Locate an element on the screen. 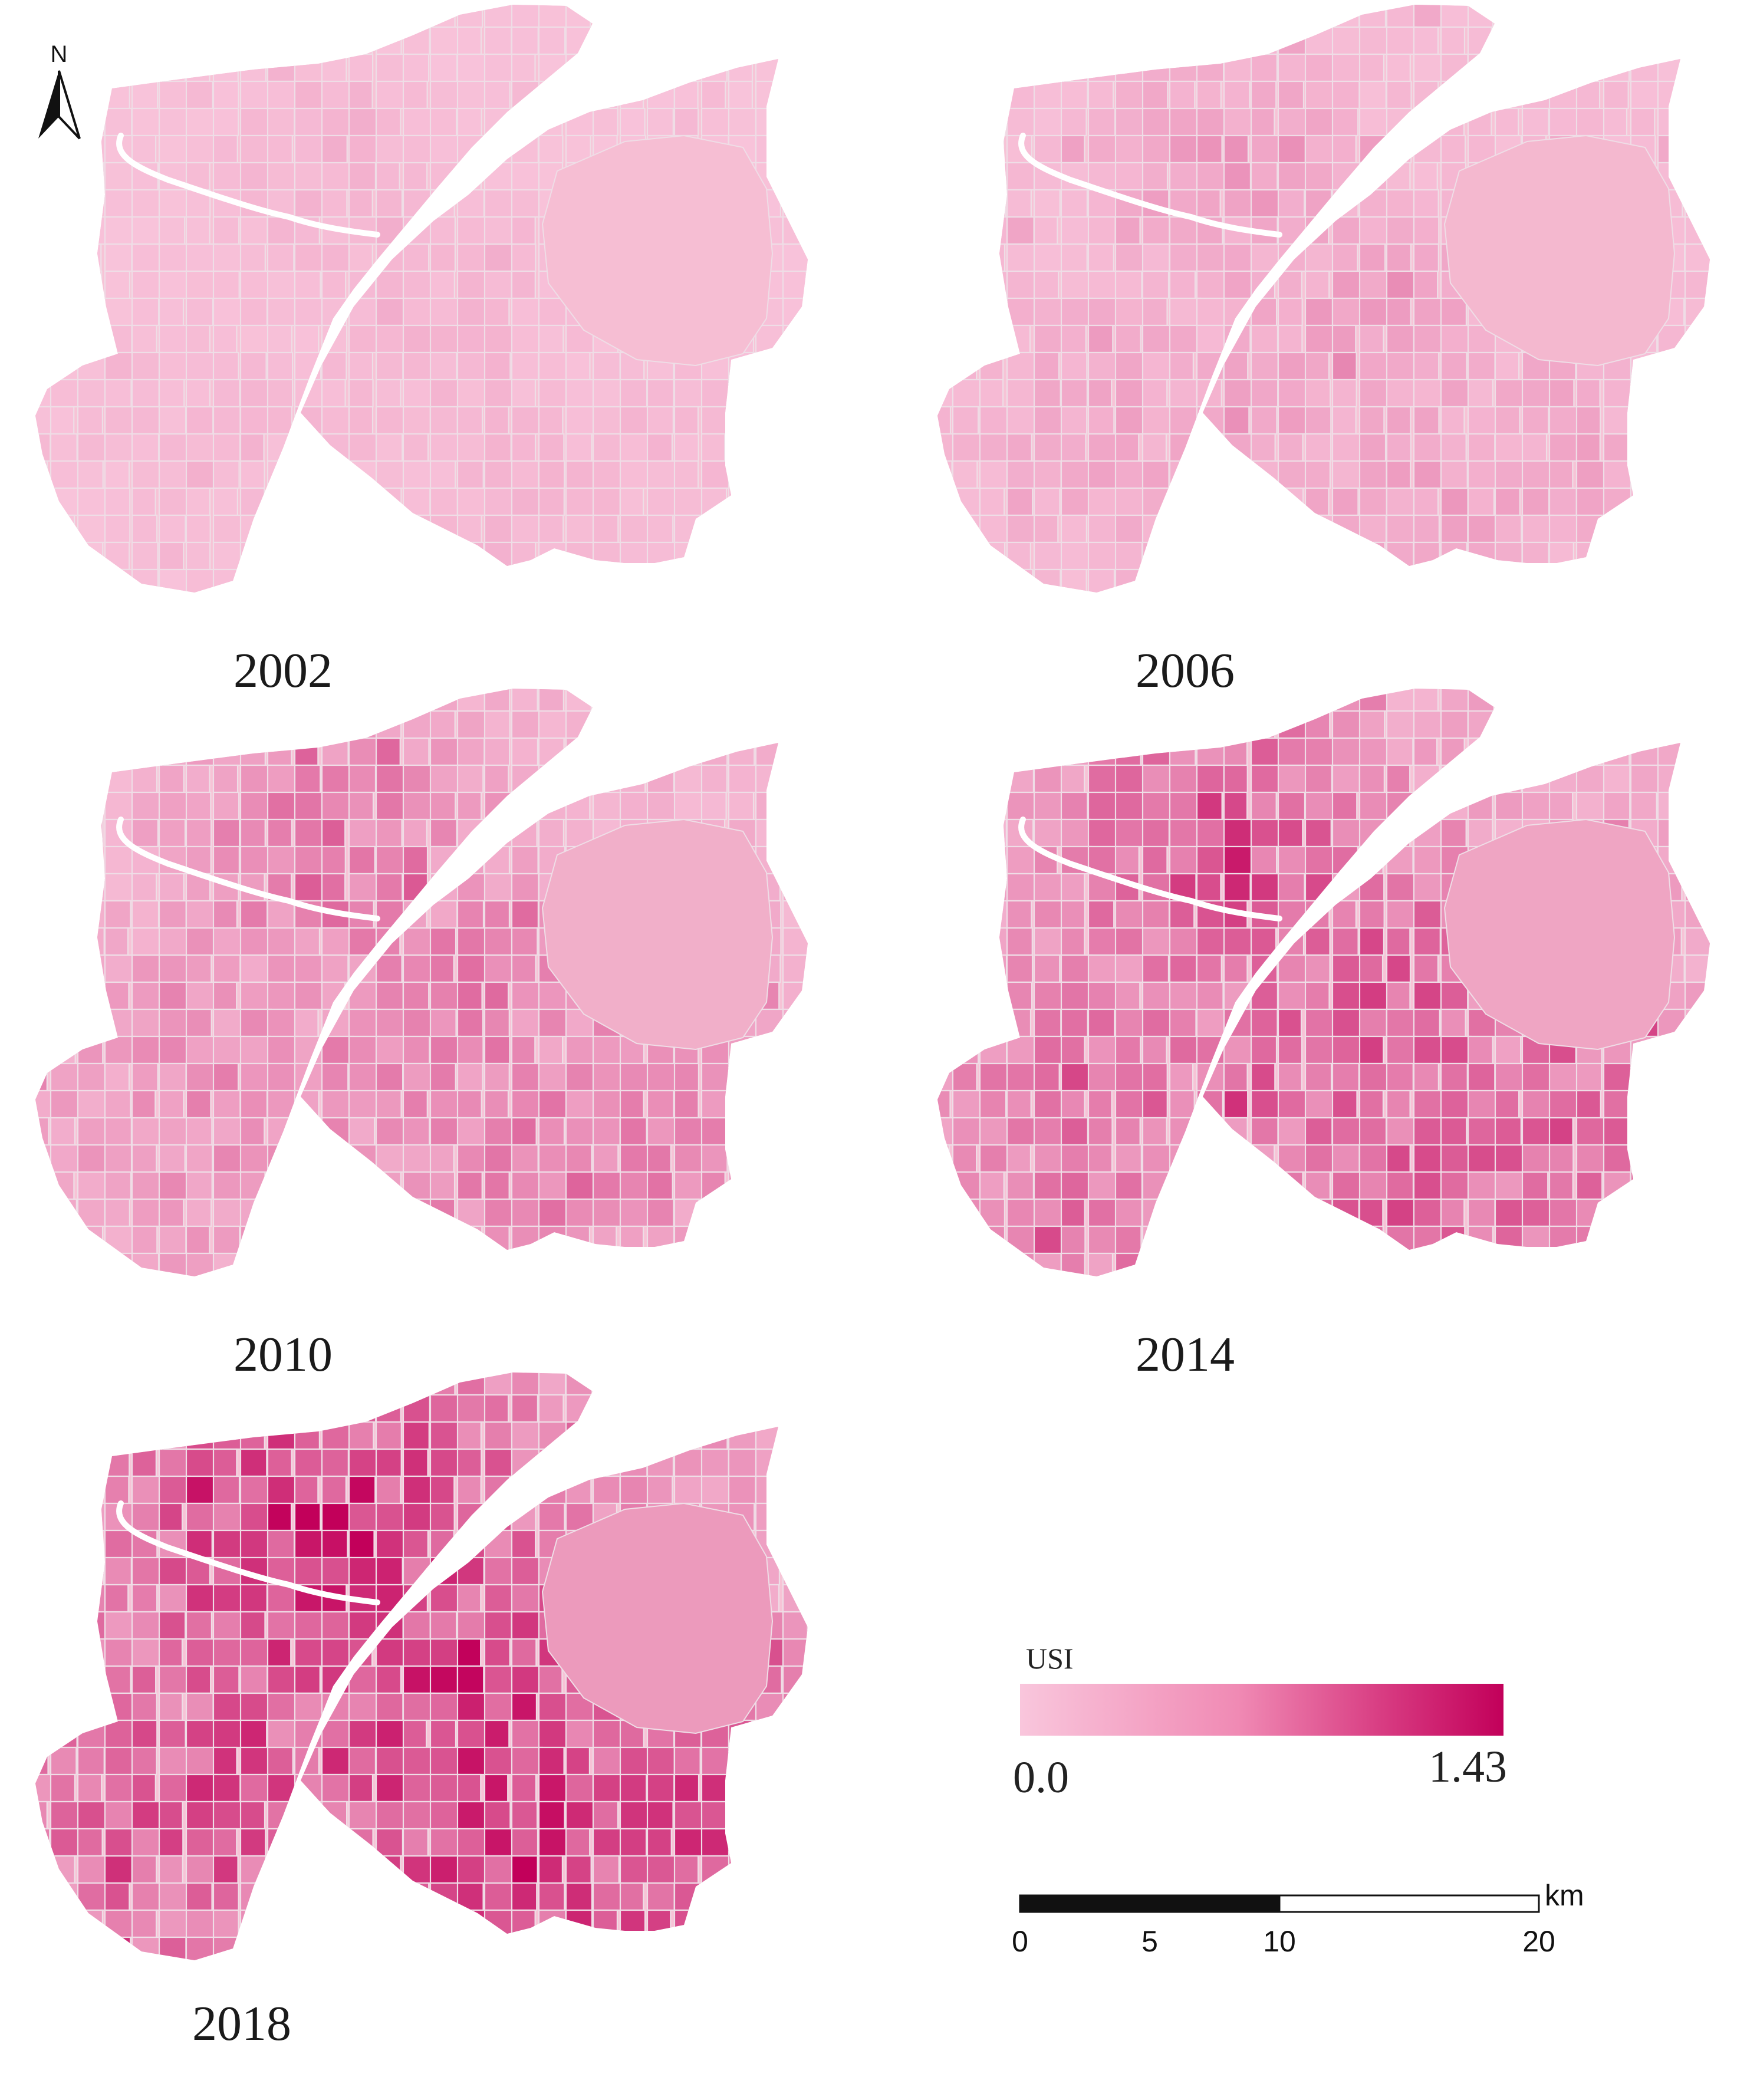  scale-tick-20: 20 is located at coordinates (1538, 1942).